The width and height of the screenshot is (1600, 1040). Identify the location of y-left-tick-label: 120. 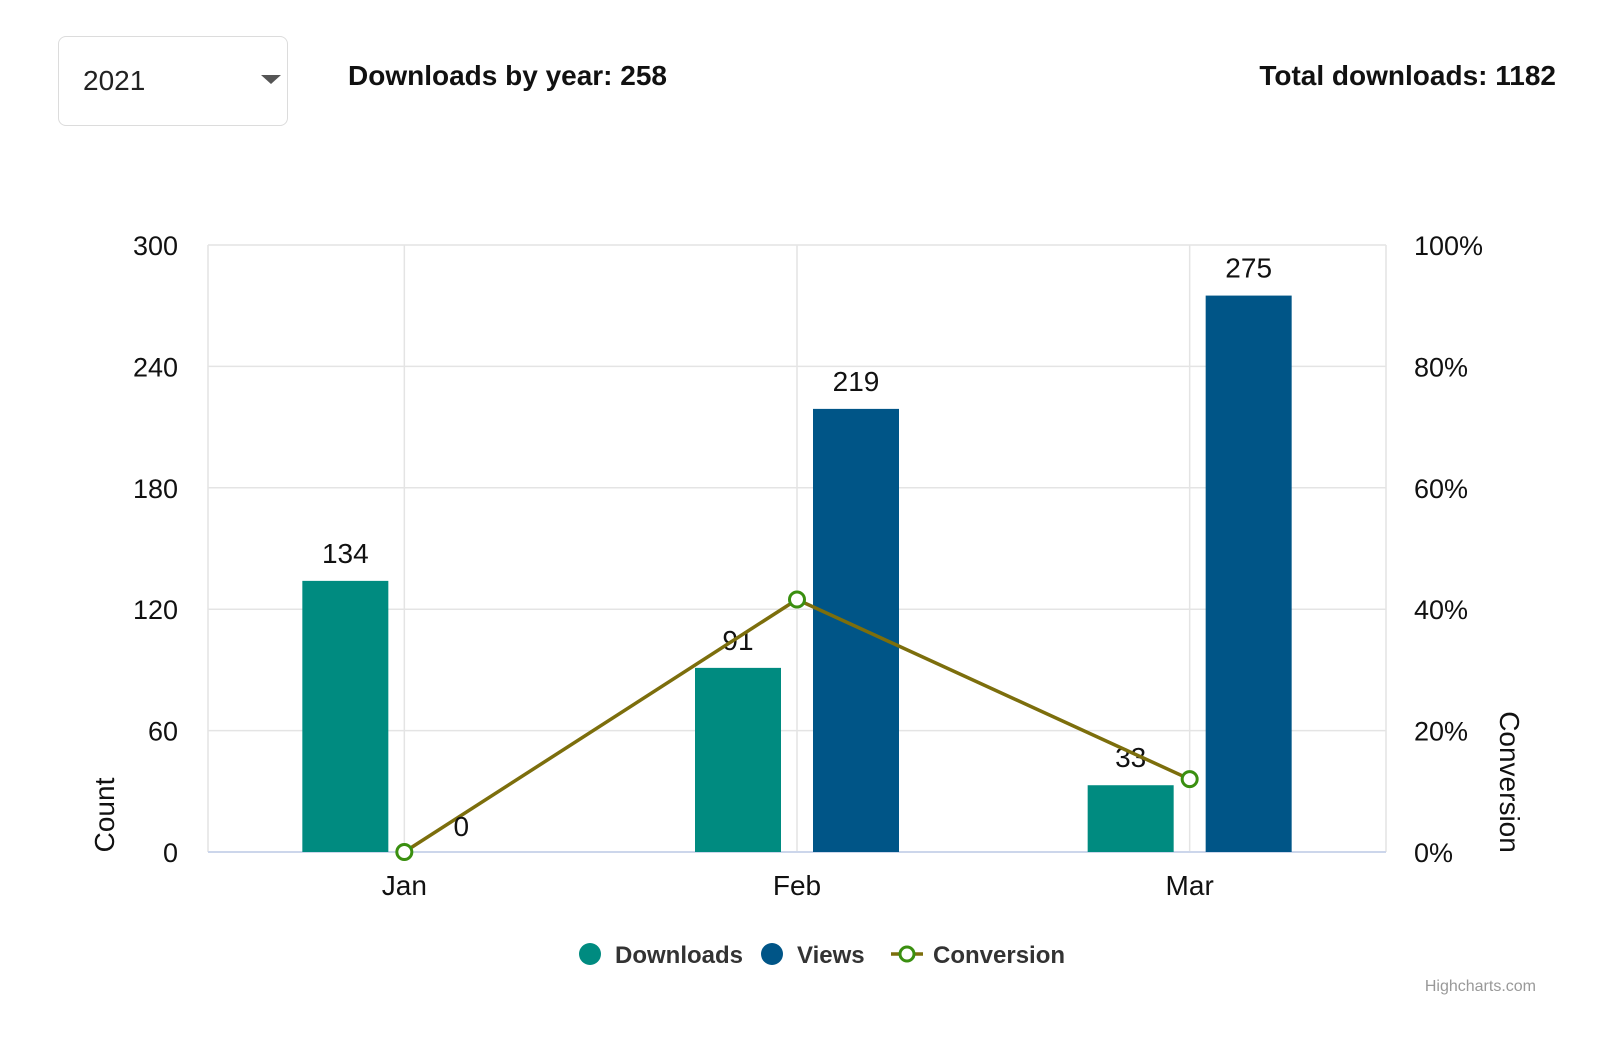
(155, 610).